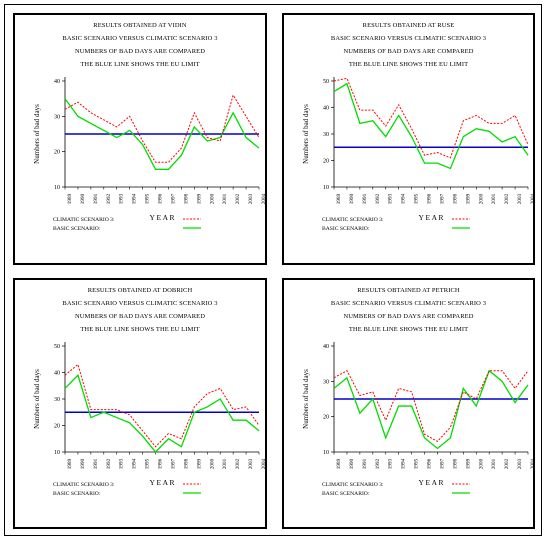  I want to click on chart-title-line: RESULTS OBTAINED AT DOBRICH, so click(140, 290).